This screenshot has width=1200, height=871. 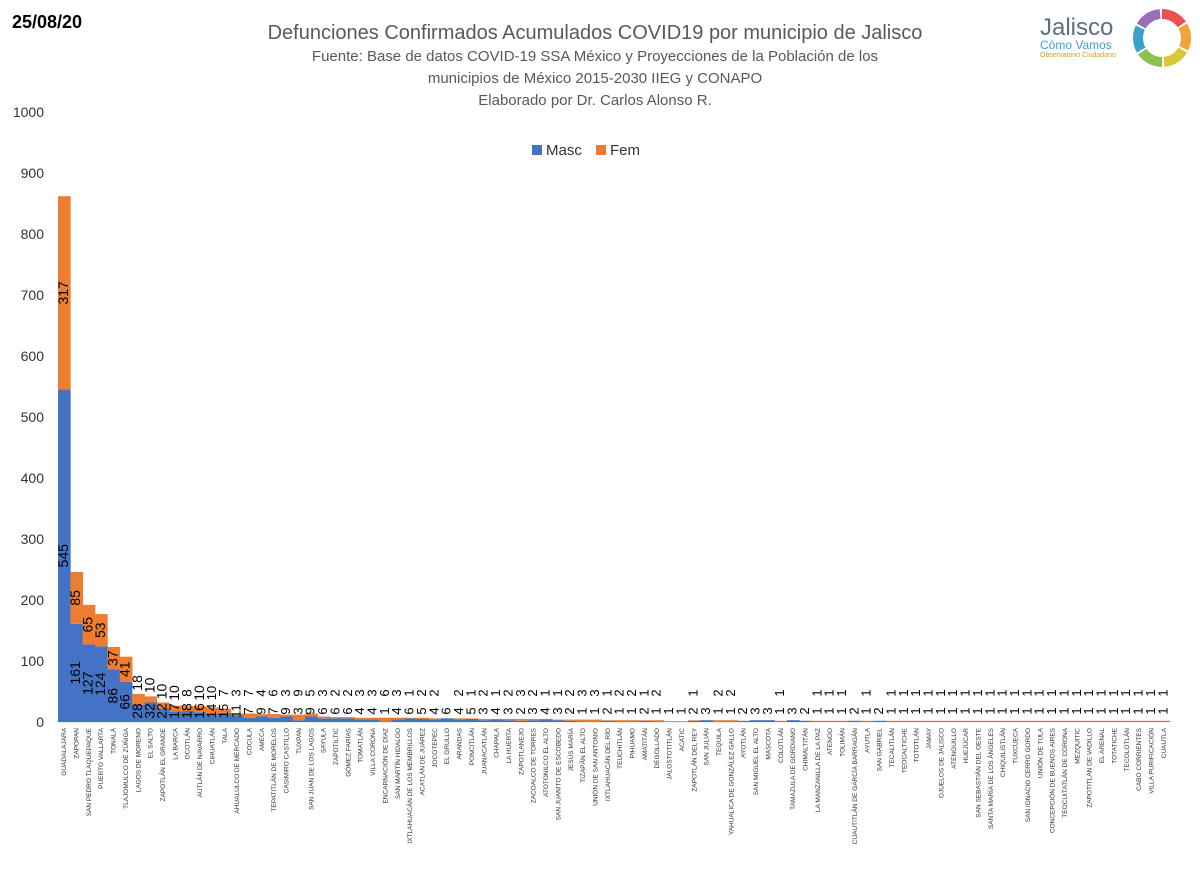 What do you see at coordinates (236, 711) in the screenshot?
I see `data-label-masc: 11` at bounding box center [236, 711].